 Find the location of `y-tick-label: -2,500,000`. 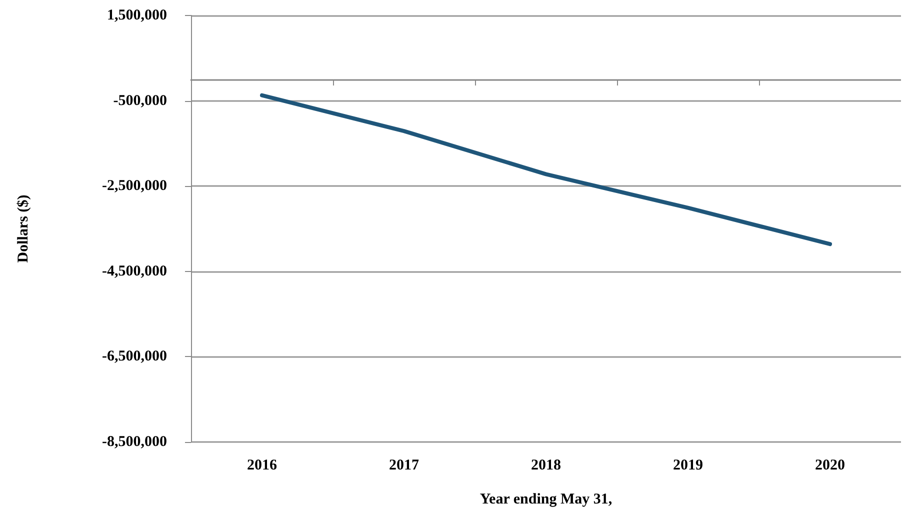

y-tick-label: -2,500,000 is located at coordinates (134, 186).